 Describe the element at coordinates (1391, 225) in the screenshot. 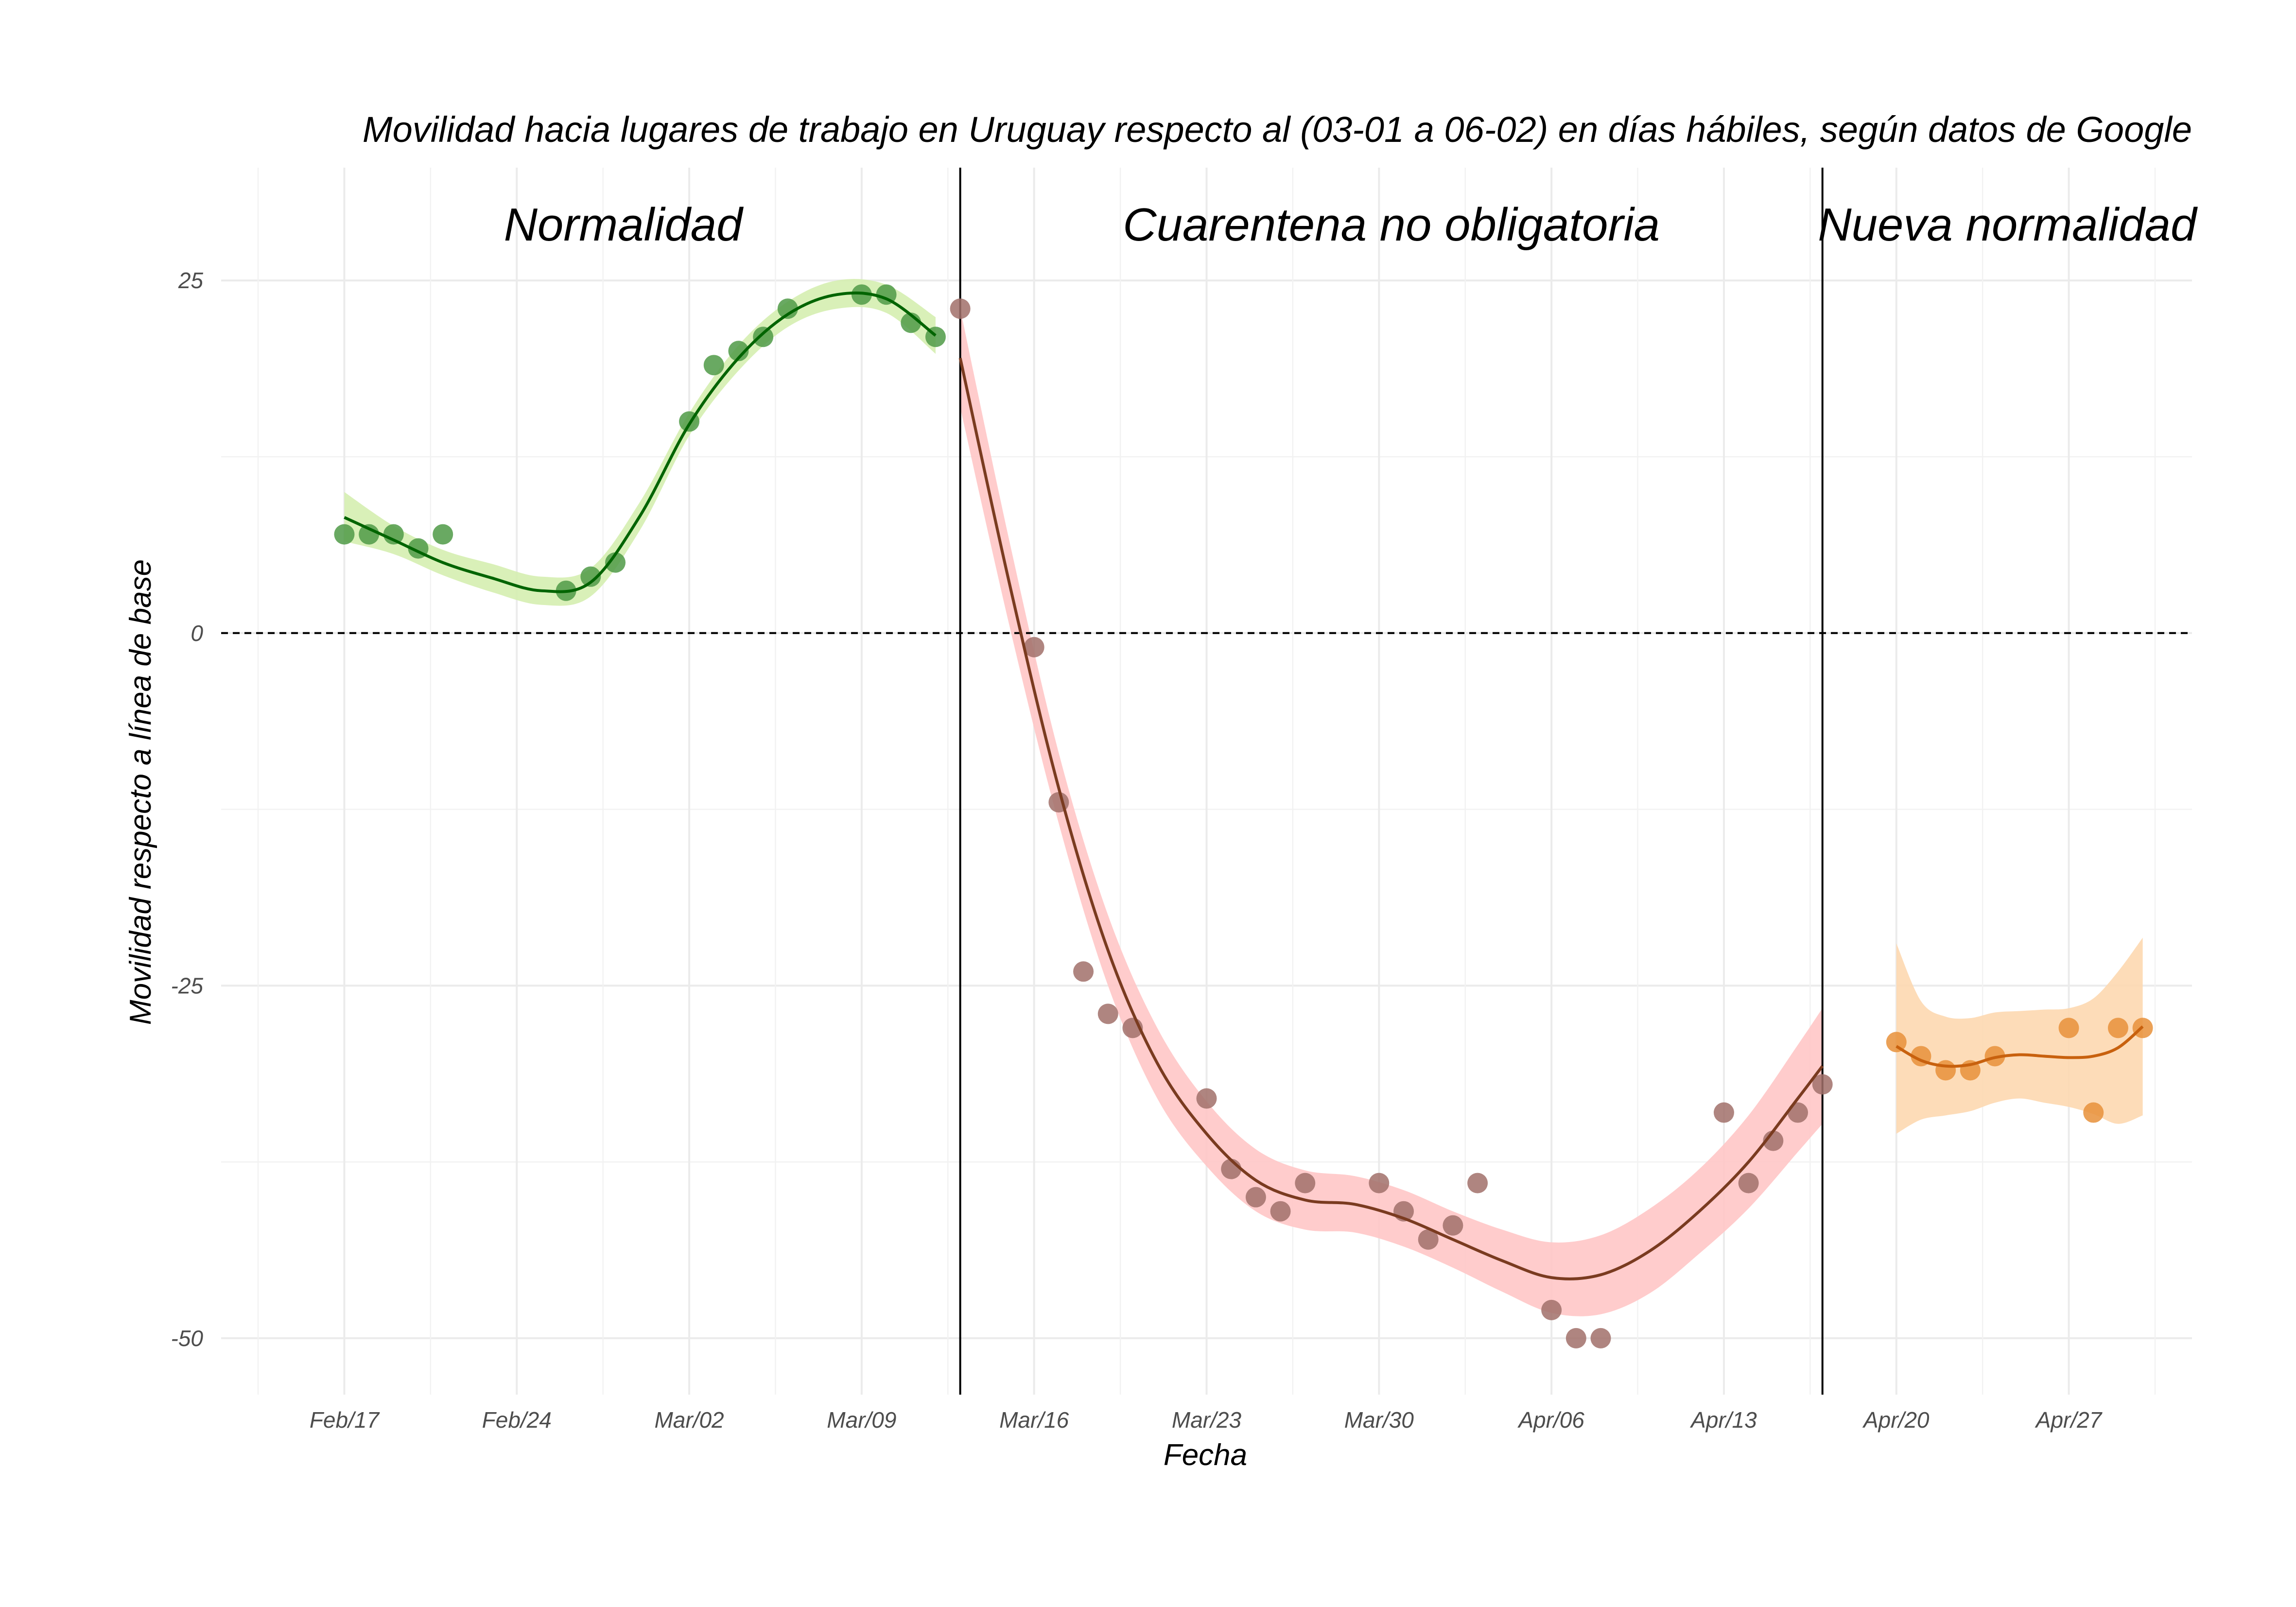

I see `phase-label: Cuarentena no obligatoria` at that location.